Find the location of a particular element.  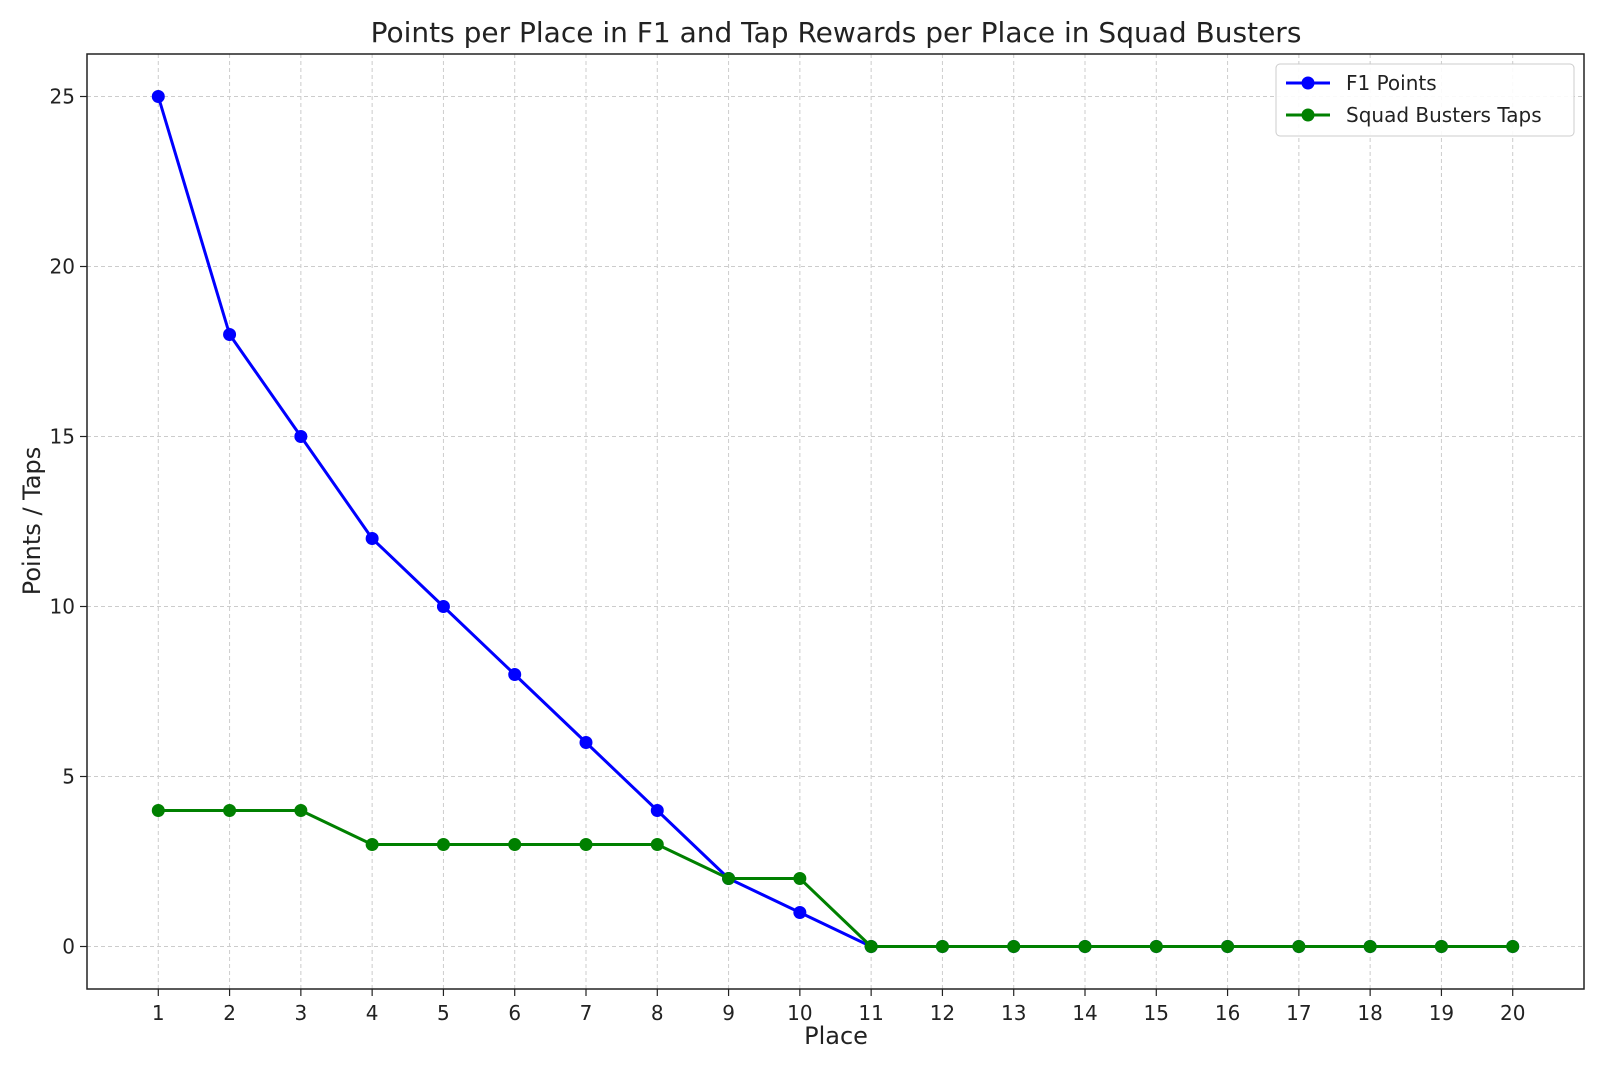

x-tick-label: 6 is located at coordinates (514, 1013).